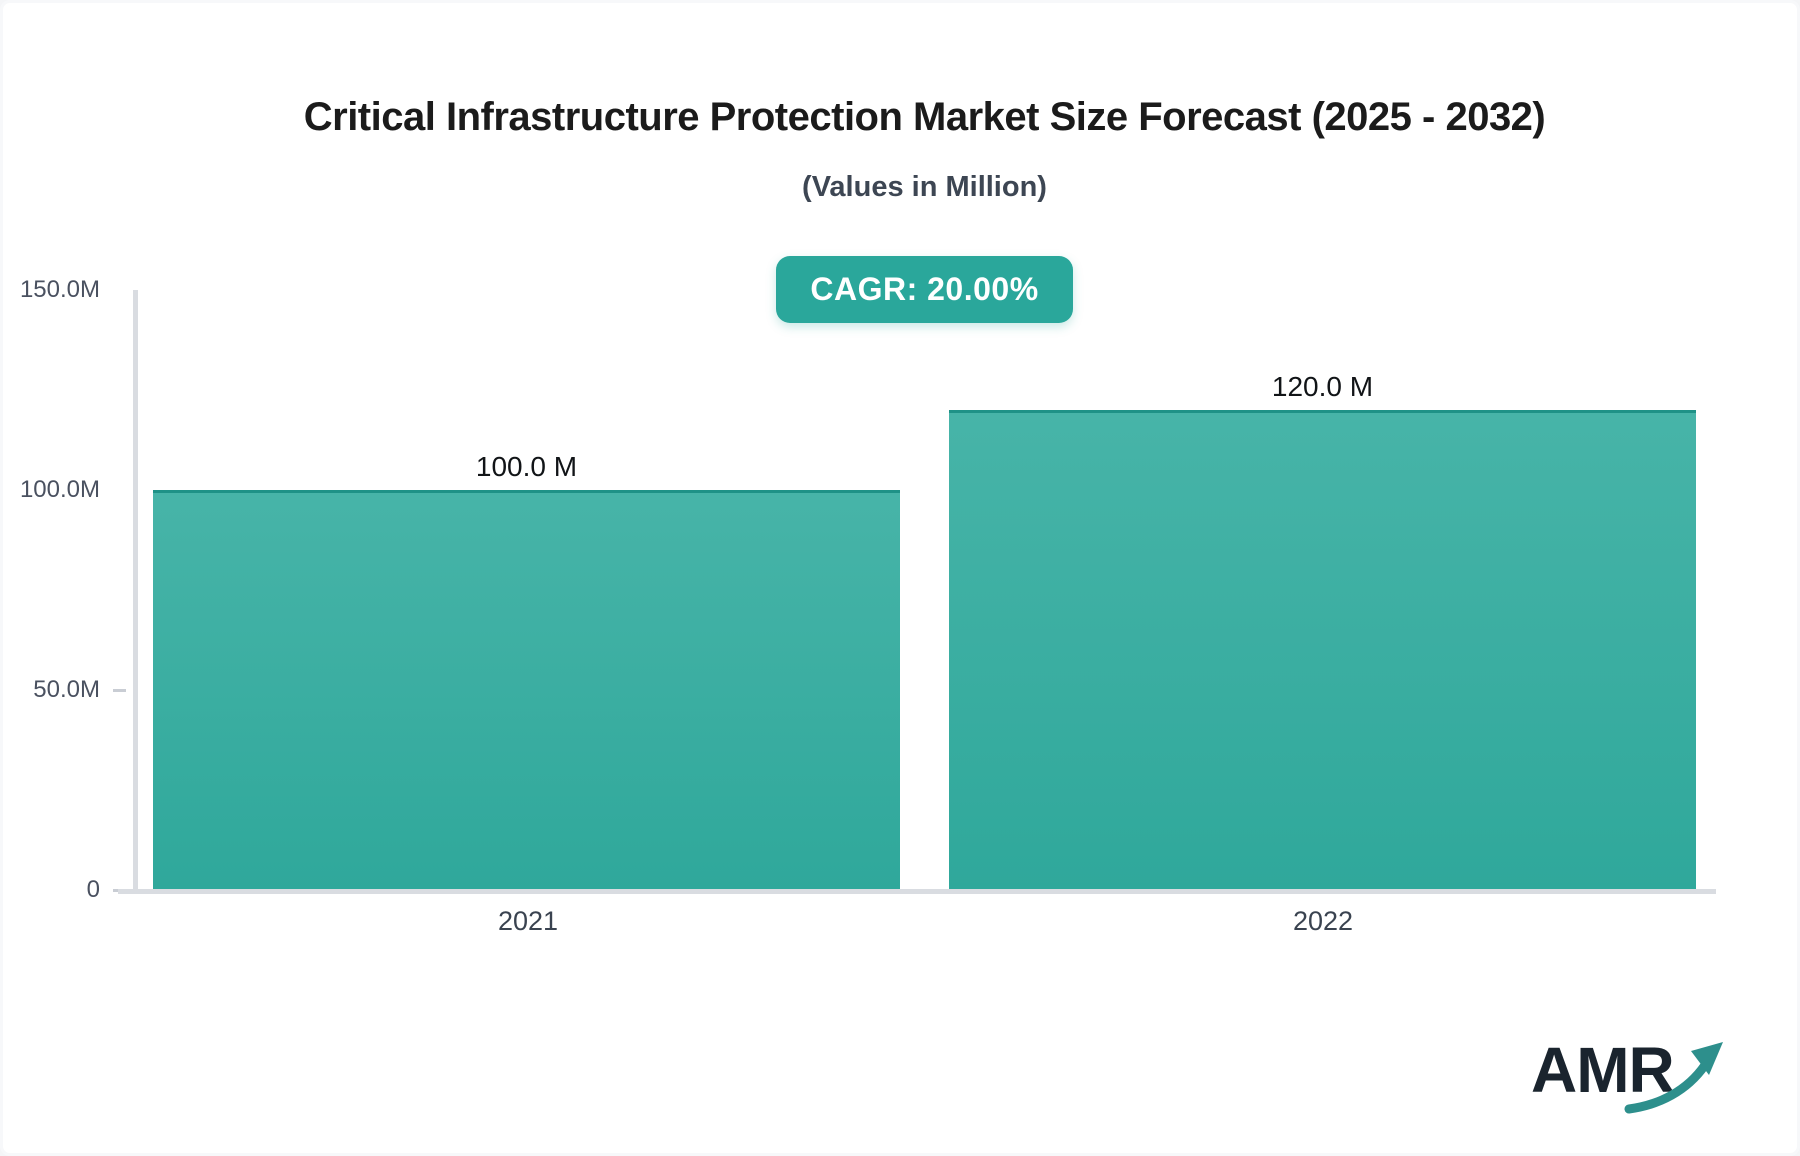 This screenshot has height=1156, width=1800. Describe the element at coordinates (93, 889) in the screenshot. I see `y-tick-0: 0` at that location.